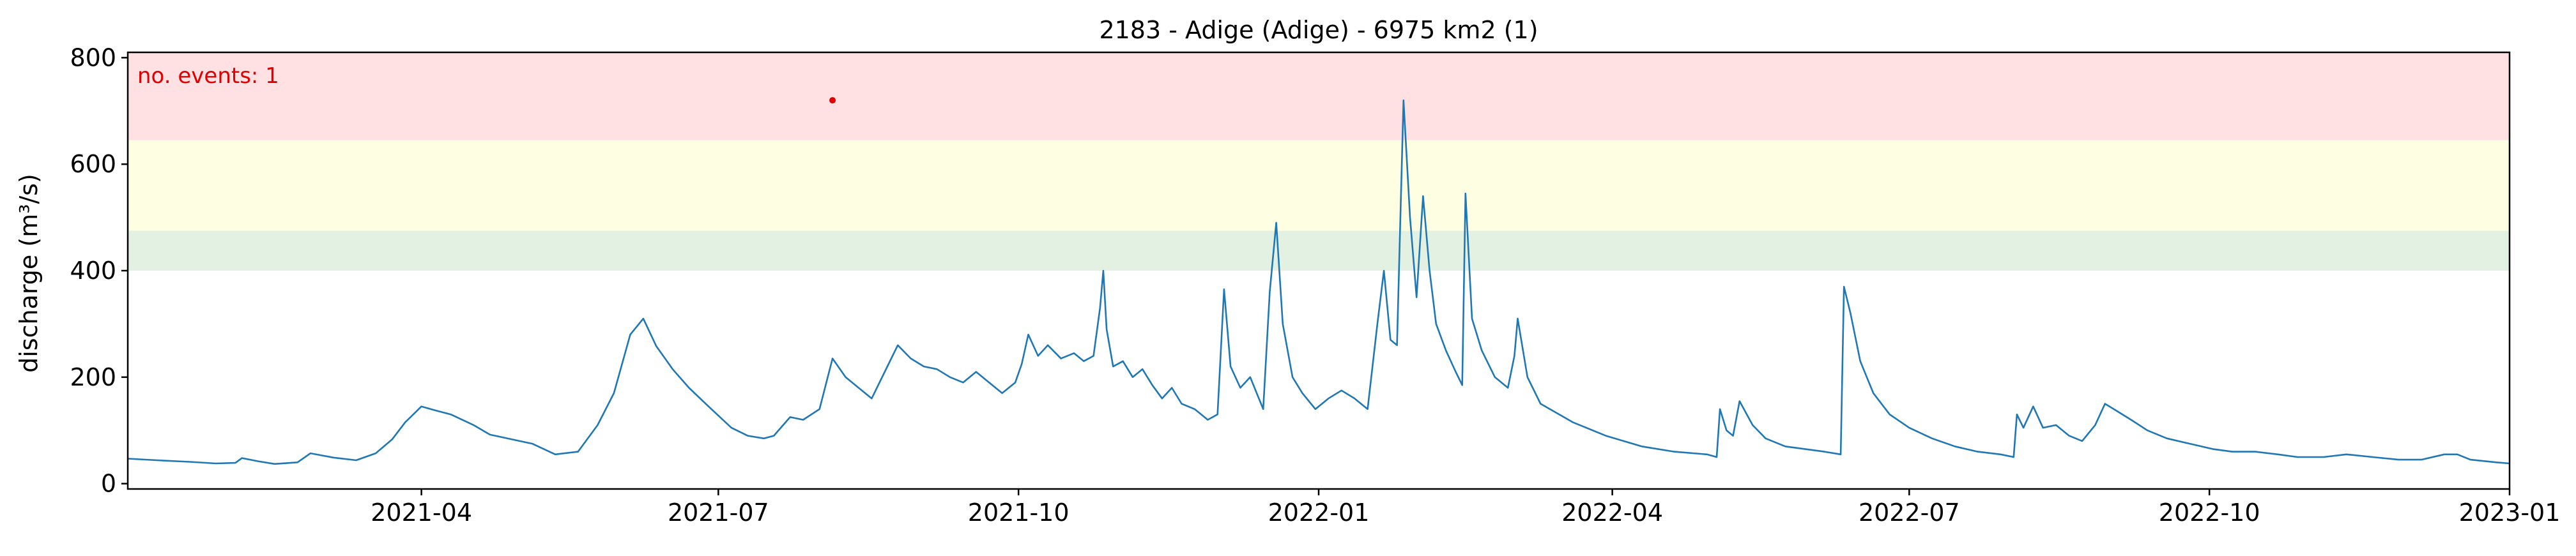 The height and width of the screenshot is (556, 2576). What do you see at coordinates (421, 513) in the screenshot?
I see `x-tick-label: 2021-04` at bounding box center [421, 513].